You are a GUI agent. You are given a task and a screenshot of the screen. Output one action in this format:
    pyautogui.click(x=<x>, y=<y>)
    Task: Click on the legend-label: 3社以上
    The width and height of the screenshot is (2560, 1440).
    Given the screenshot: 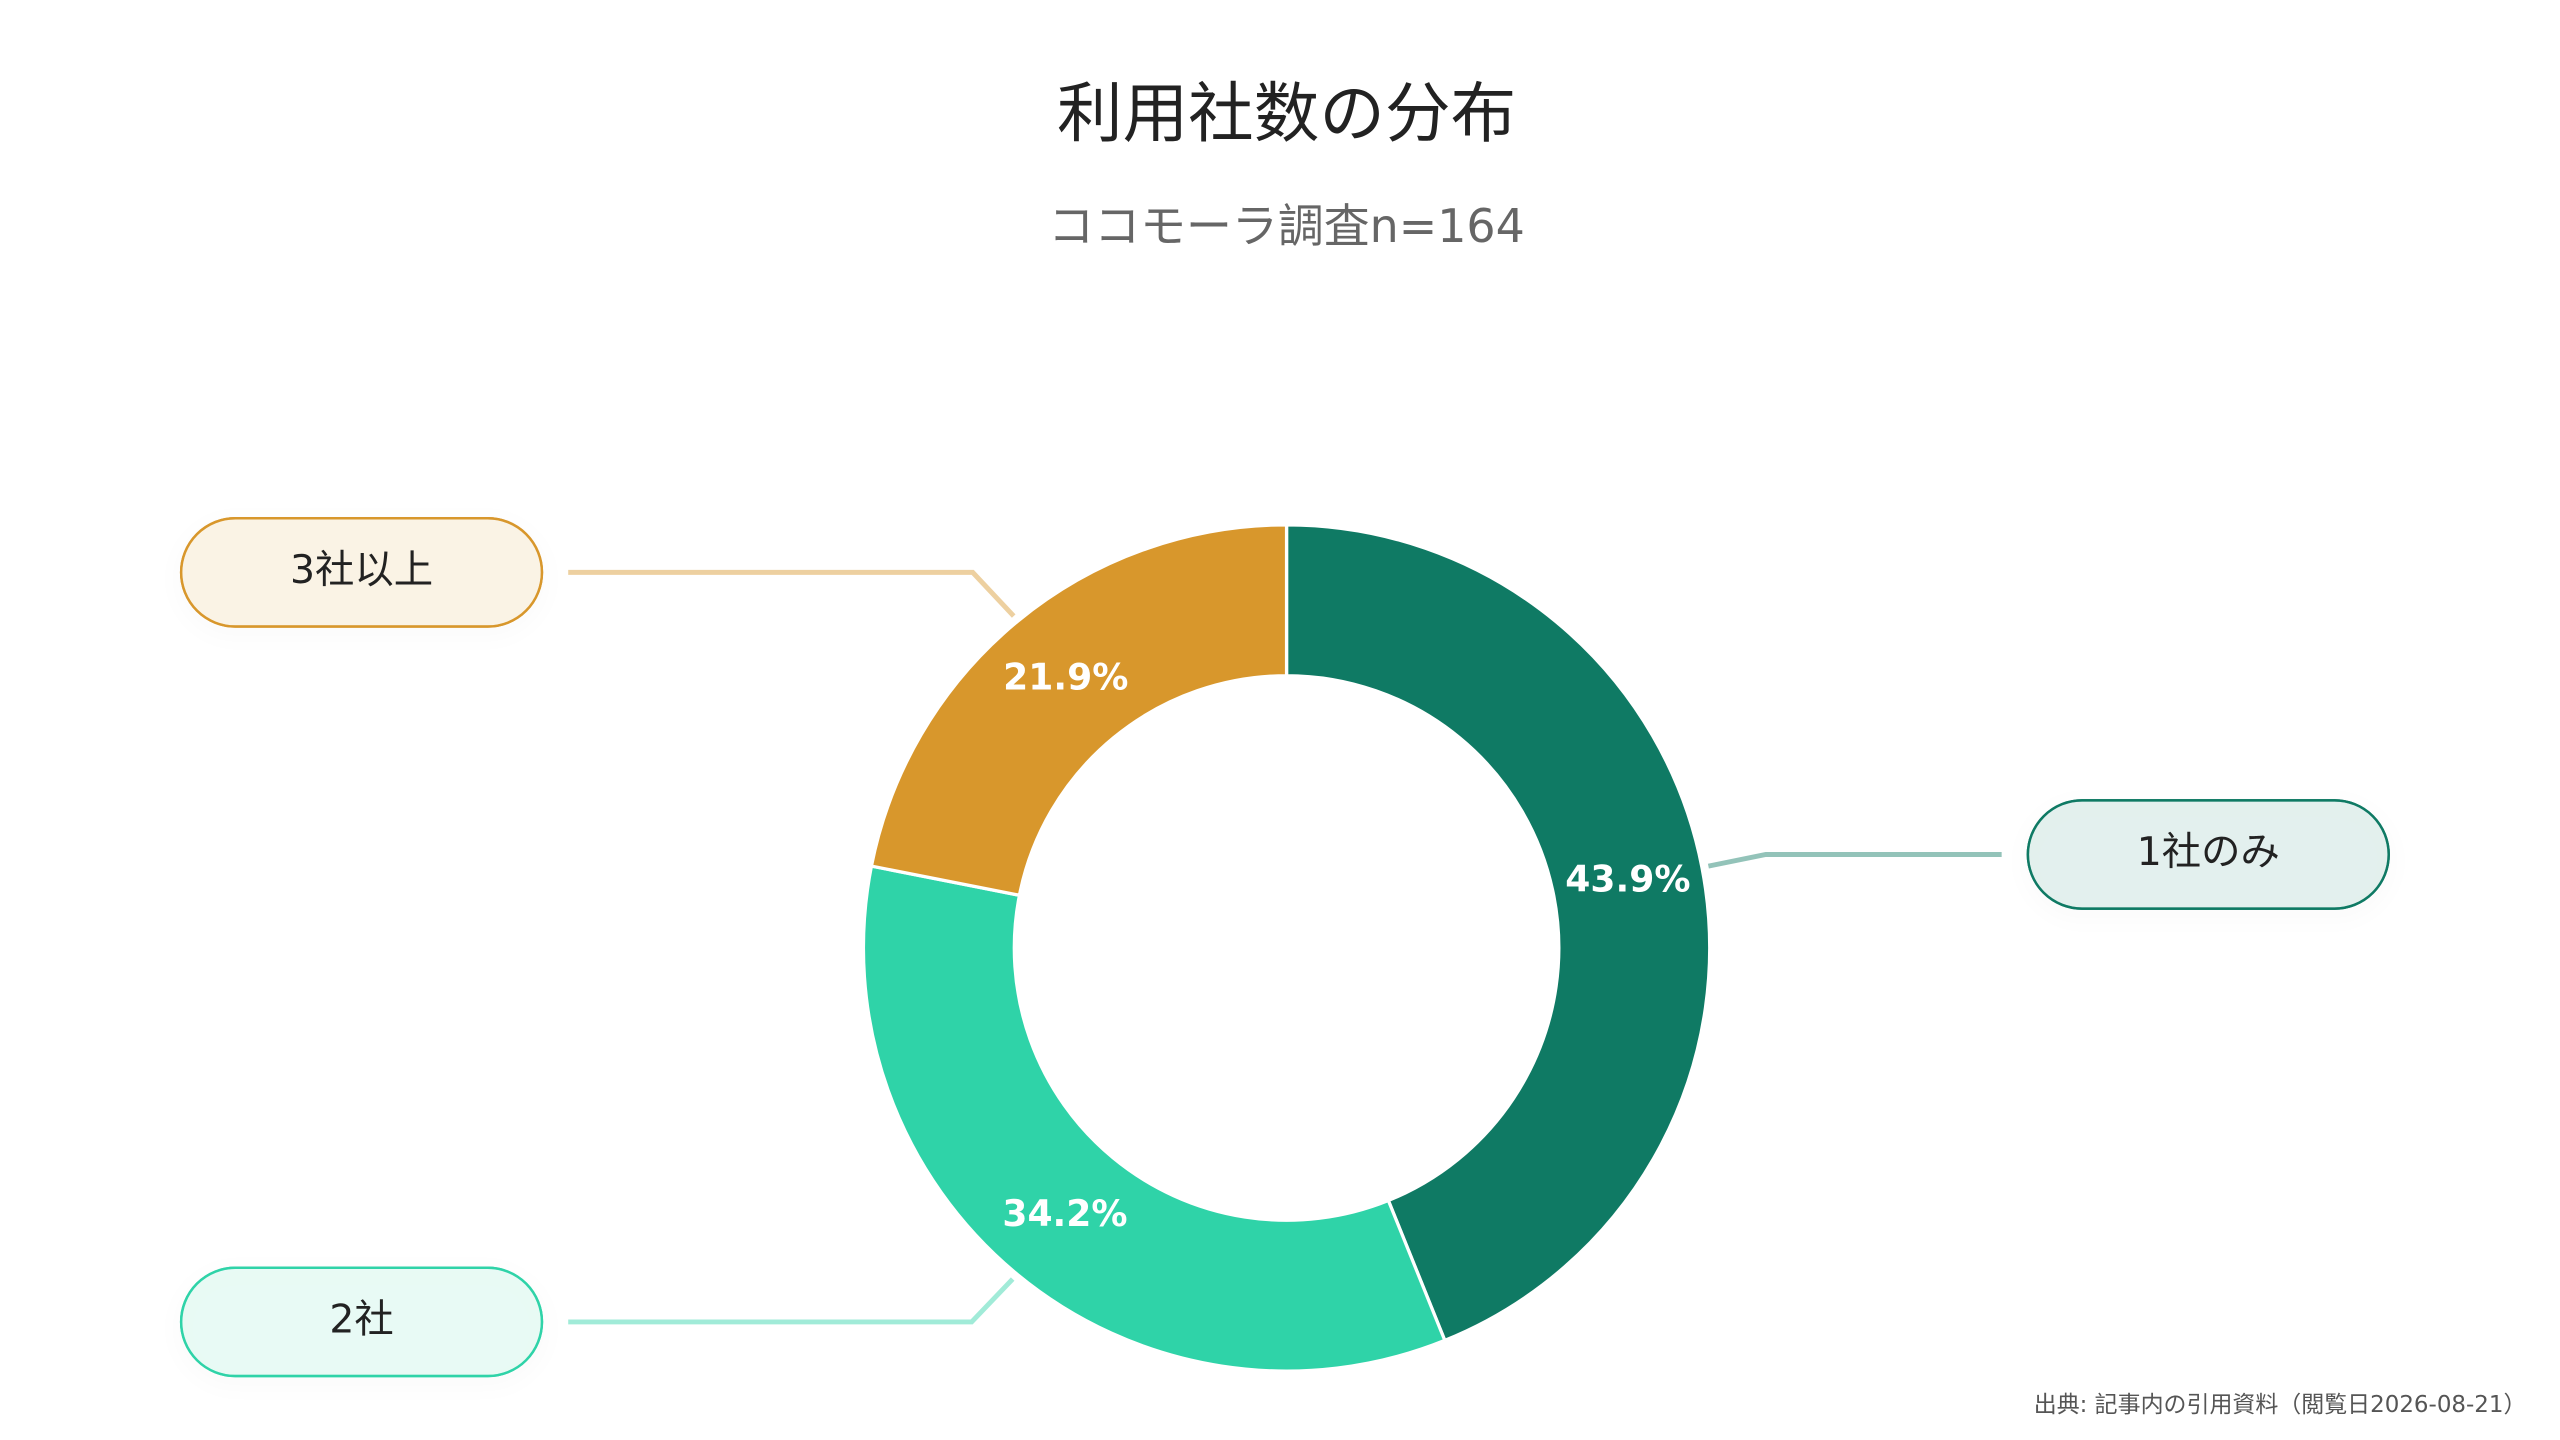 What is the action you would take?
    pyautogui.click(x=361, y=570)
    